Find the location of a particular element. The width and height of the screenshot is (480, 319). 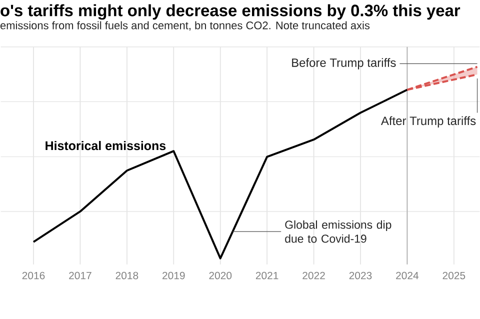

x-tick-label: 2024 is located at coordinates (407, 276).